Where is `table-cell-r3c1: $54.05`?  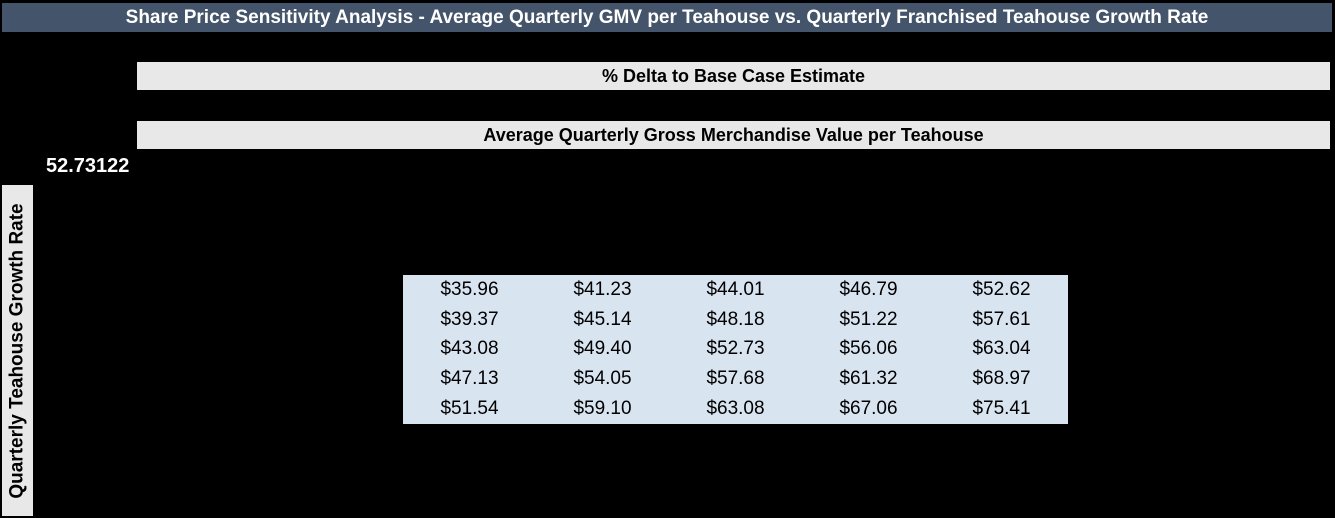
table-cell-r3c1: $54.05 is located at coordinates (602, 379).